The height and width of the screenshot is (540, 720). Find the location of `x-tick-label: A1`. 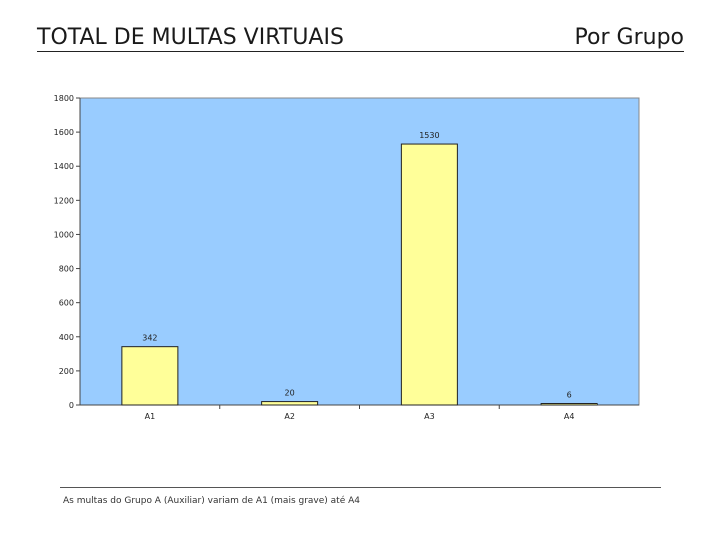

x-tick-label: A1 is located at coordinates (150, 416).